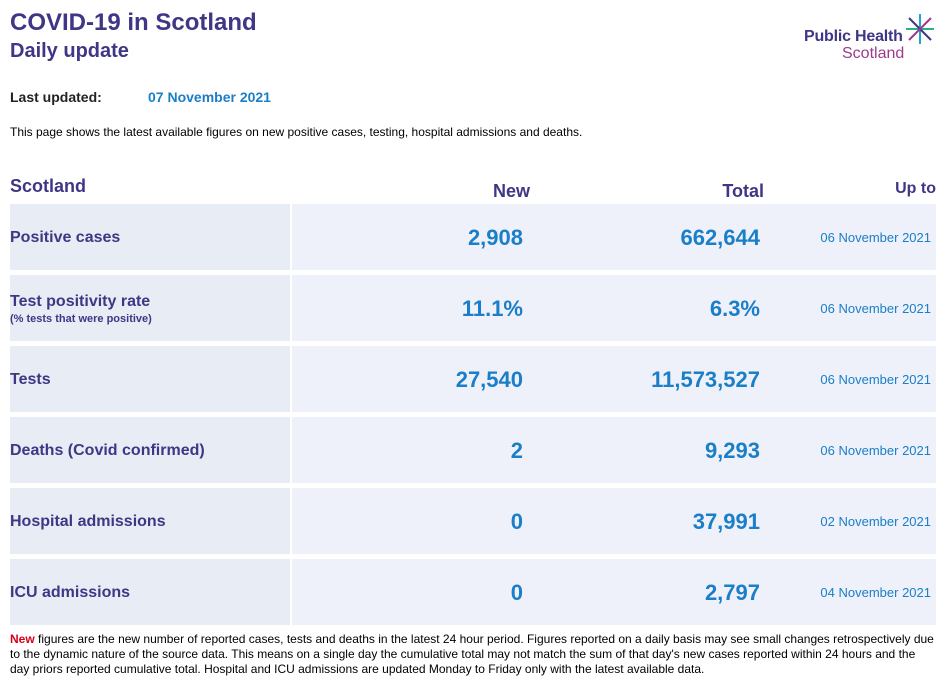 This screenshot has height=688, width=946. I want to click on page-title: COVID-19 in Scotland, so click(133, 22).